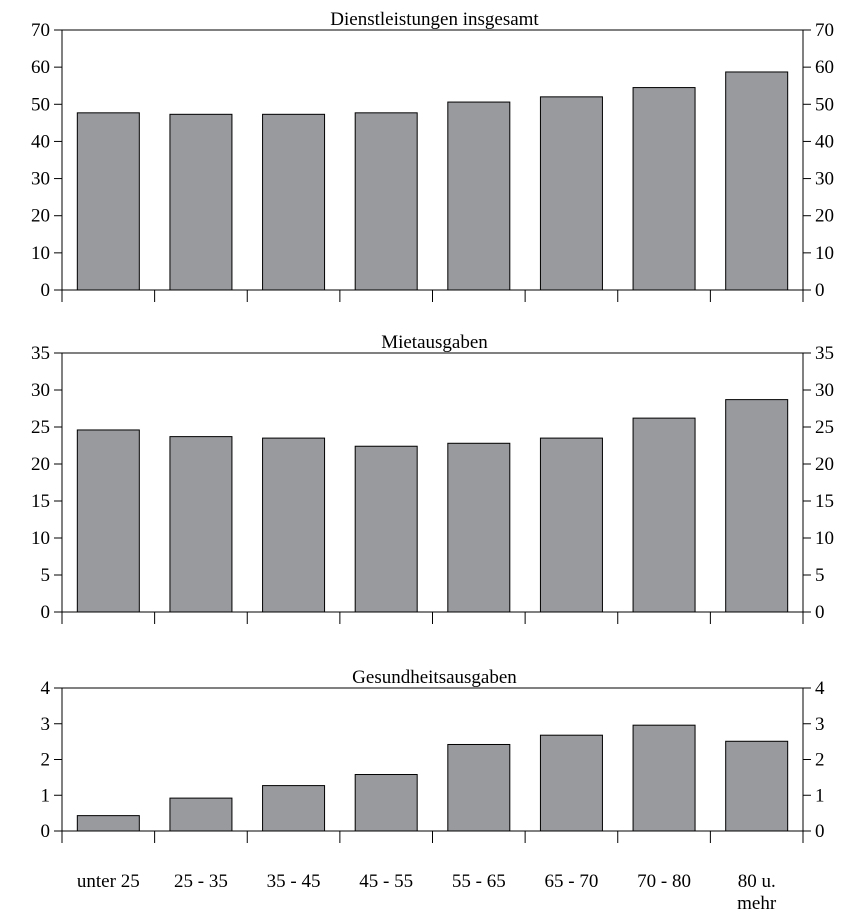  What do you see at coordinates (46, 724) in the screenshot?
I see `y-tick-label-left: 3` at bounding box center [46, 724].